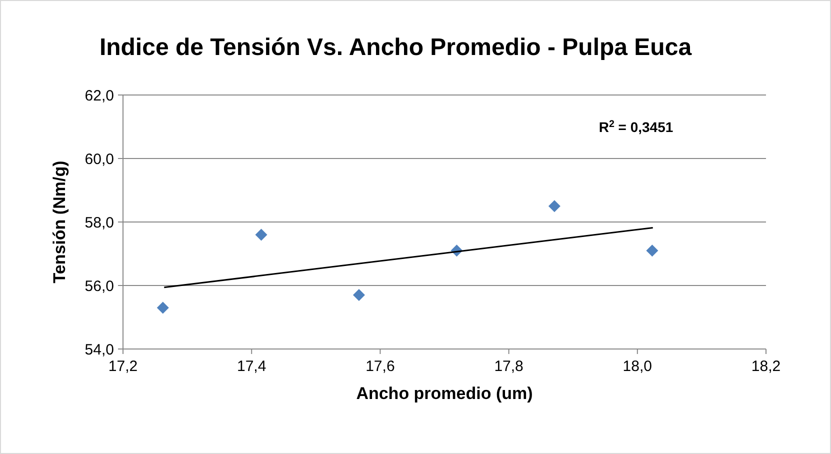 The width and height of the screenshot is (831, 454). What do you see at coordinates (766, 366) in the screenshot?
I see `x-tick-label: 18,2` at bounding box center [766, 366].